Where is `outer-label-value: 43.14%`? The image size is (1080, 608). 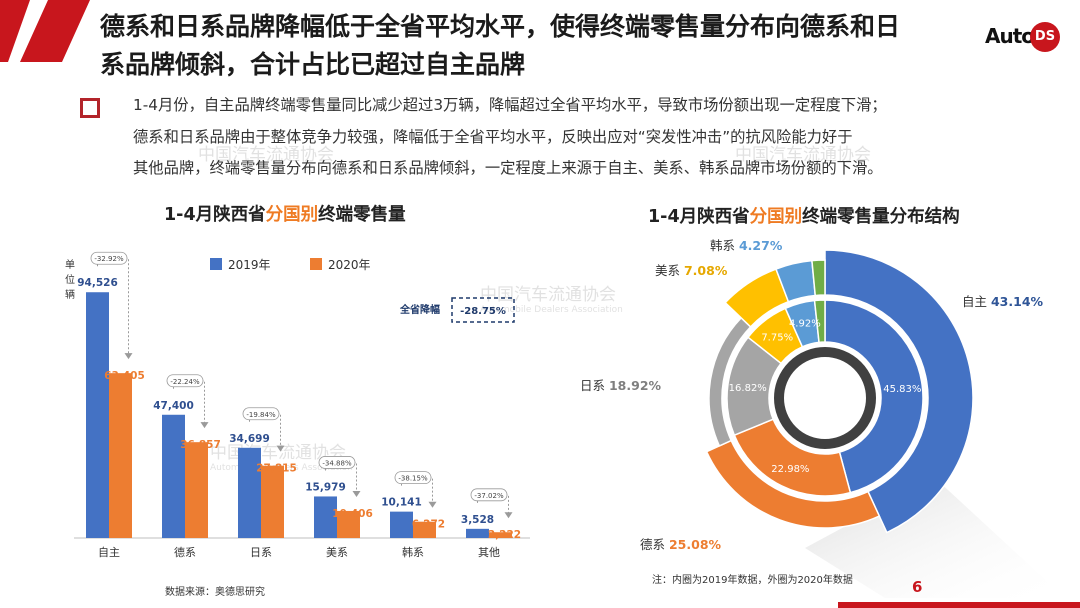 outer-label-value: 43.14% is located at coordinates (1017, 301).